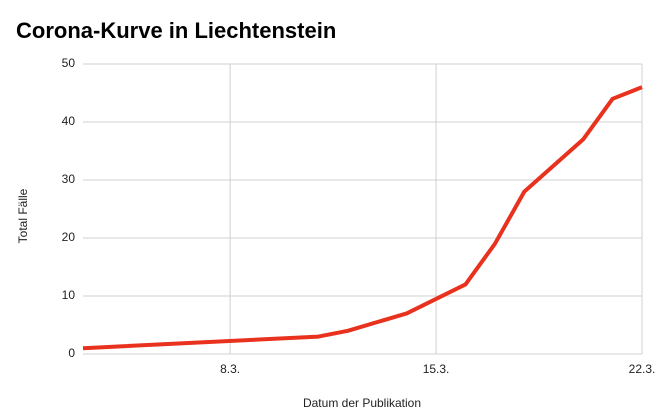  I want to click on x-tick-label: 15.3., so click(436, 369).